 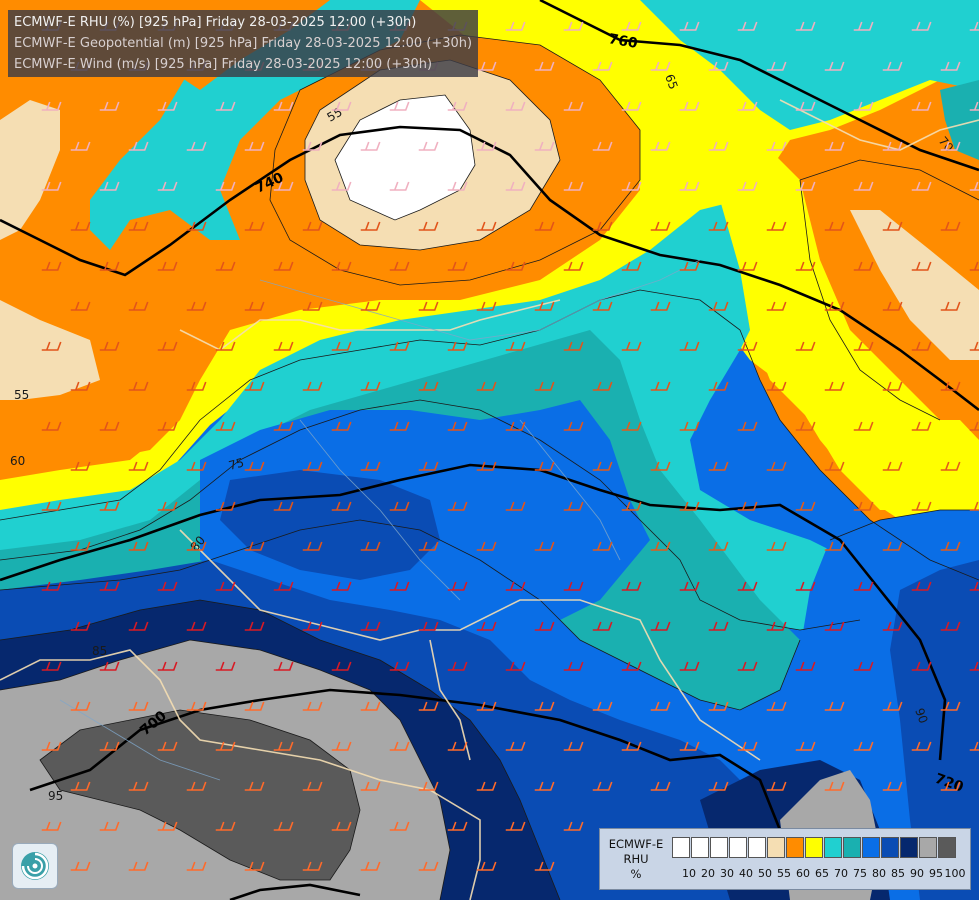 What do you see at coordinates (35, 866) in the screenshot?
I see `ecmwf-logo` at bounding box center [35, 866].